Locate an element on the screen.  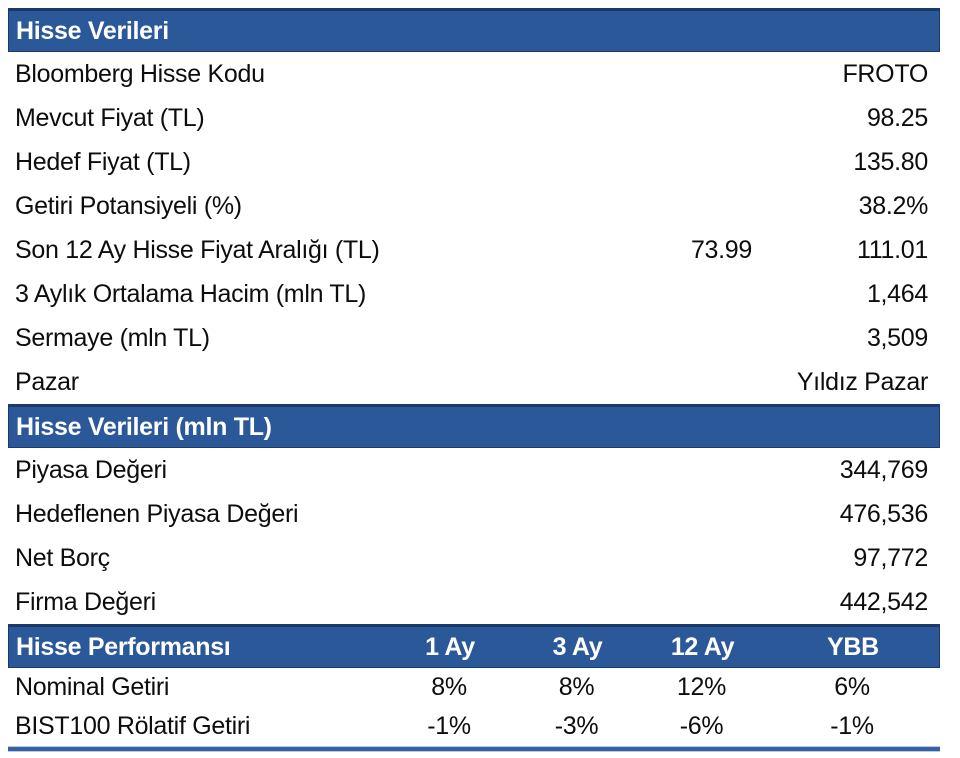
perf-value-3ay: -3% is located at coordinates (576, 726).